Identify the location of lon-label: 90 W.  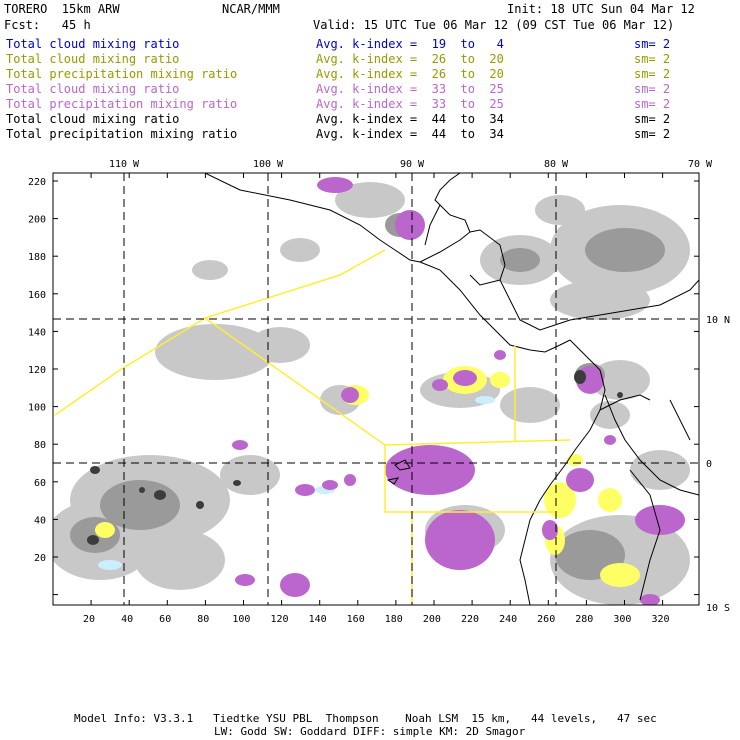
(412, 164).